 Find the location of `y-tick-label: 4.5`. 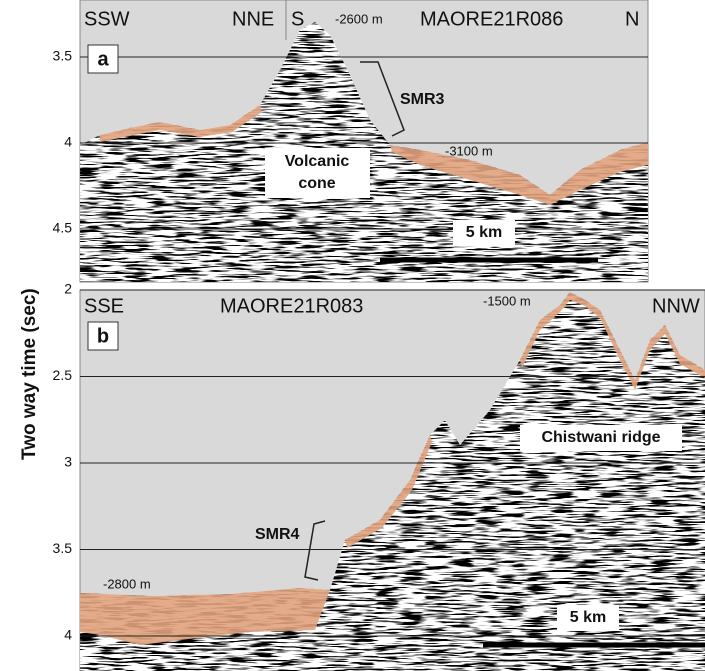

y-tick-label: 4.5 is located at coordinates (63, 228).